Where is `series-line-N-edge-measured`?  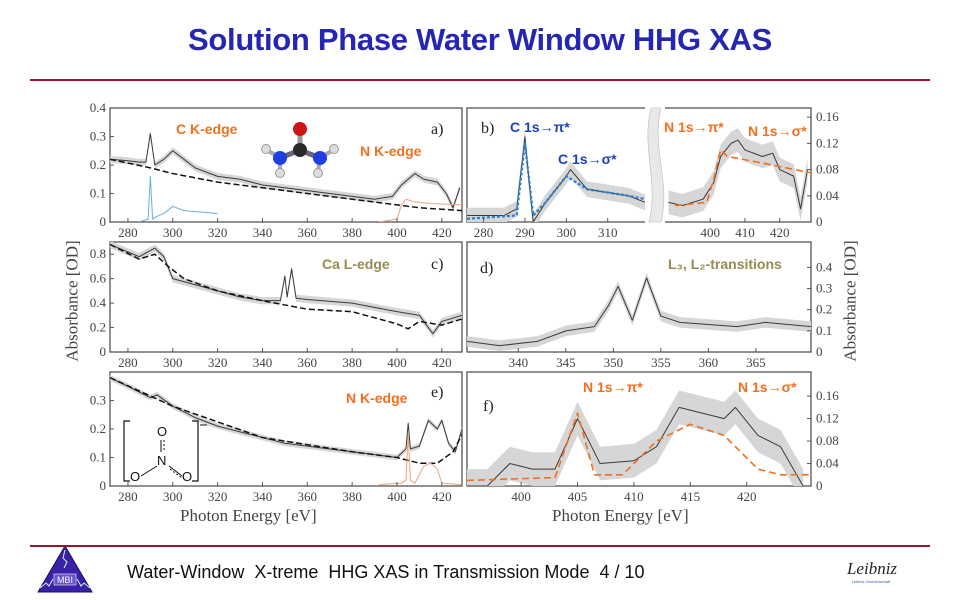
series-line-N-edge-measured is located at coordinates (738, 174).